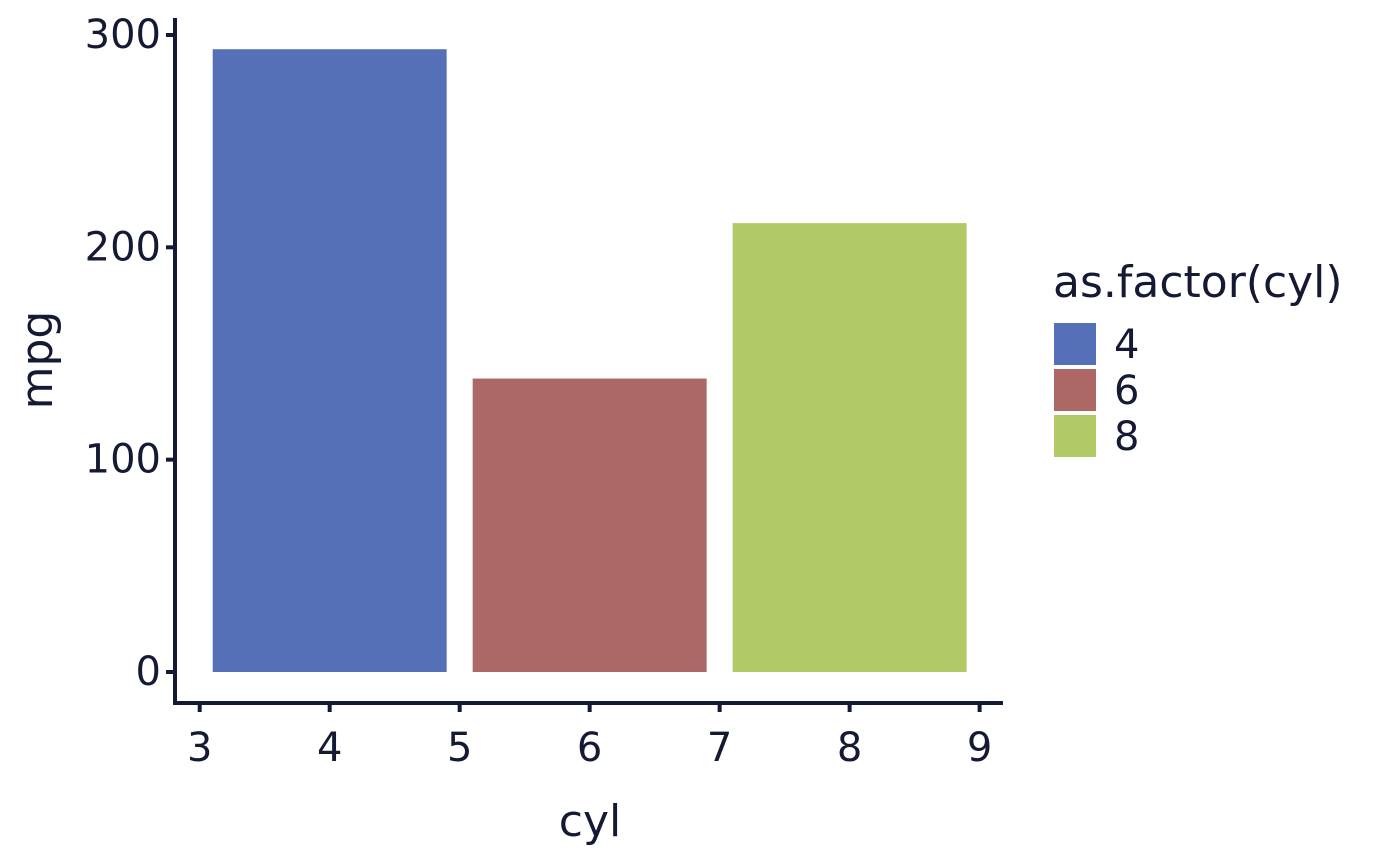  What do you see at coordinates (849, 748) in the screenshot?
I see `x-tick-label: 8` at bounding box center [849, 748].